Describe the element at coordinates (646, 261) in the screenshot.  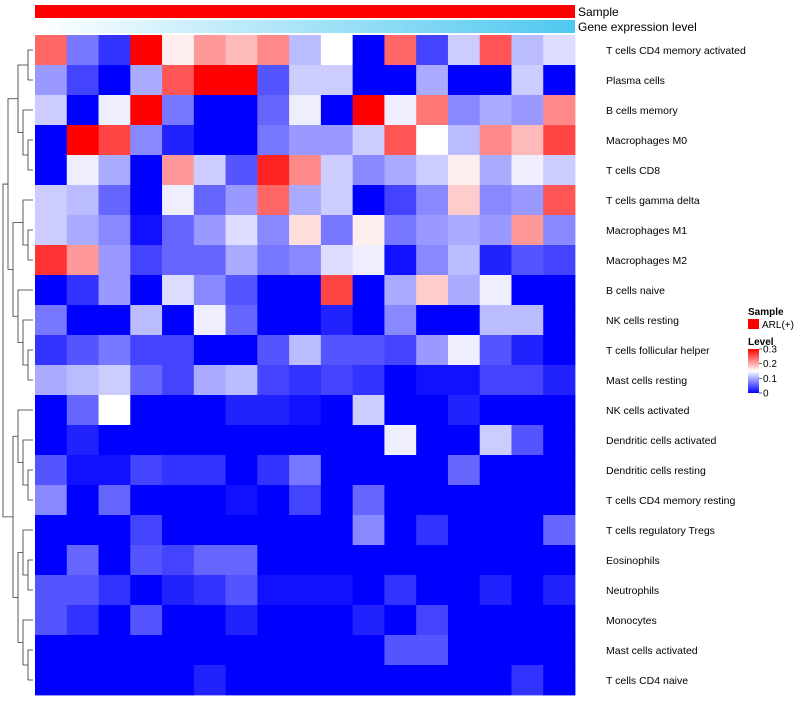
I see `row-label: Macrophages M2` at that location.